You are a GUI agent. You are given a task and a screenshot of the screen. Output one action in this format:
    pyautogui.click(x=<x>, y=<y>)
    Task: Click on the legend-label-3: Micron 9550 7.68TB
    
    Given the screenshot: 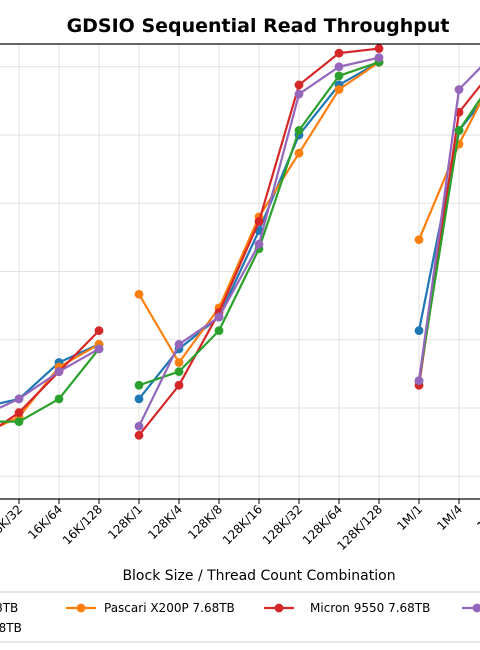 What is the action you would take?
    pyautogui.click(x=370, y=608)
    